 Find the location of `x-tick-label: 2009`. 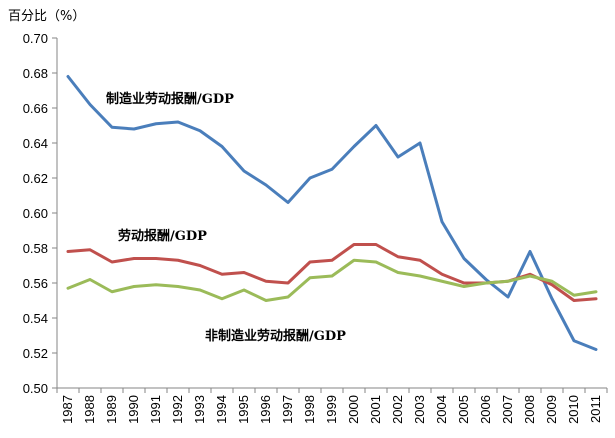

x-tick-label: 2009 is located at coordinates (551, 409).